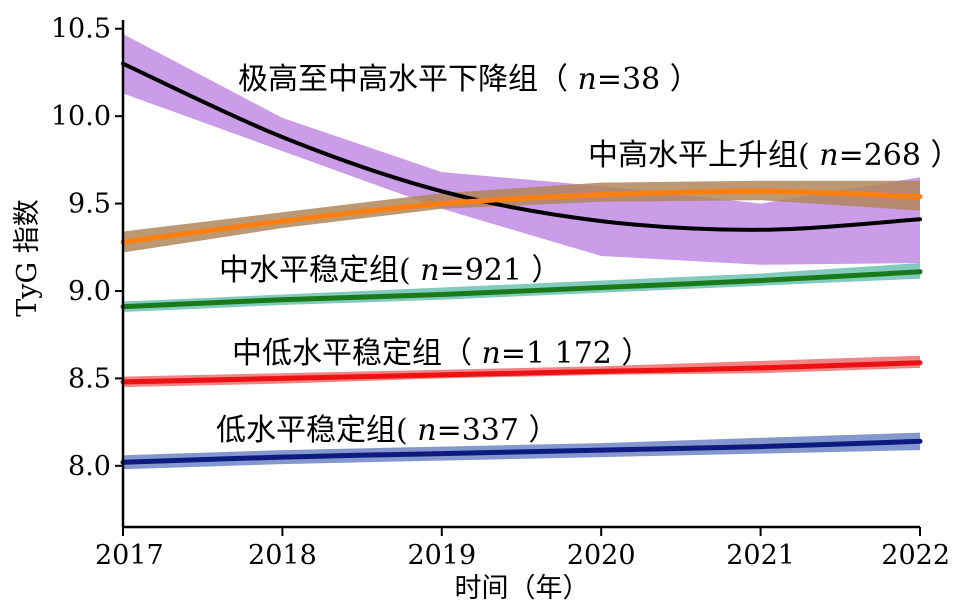 Image resolution: width=975 pixels, height=611 pixels. What do you see at coordinates (498, 430) in the screenshot?
I see `series-label-suffix: =337 ）` at bounding box center [498, 430].